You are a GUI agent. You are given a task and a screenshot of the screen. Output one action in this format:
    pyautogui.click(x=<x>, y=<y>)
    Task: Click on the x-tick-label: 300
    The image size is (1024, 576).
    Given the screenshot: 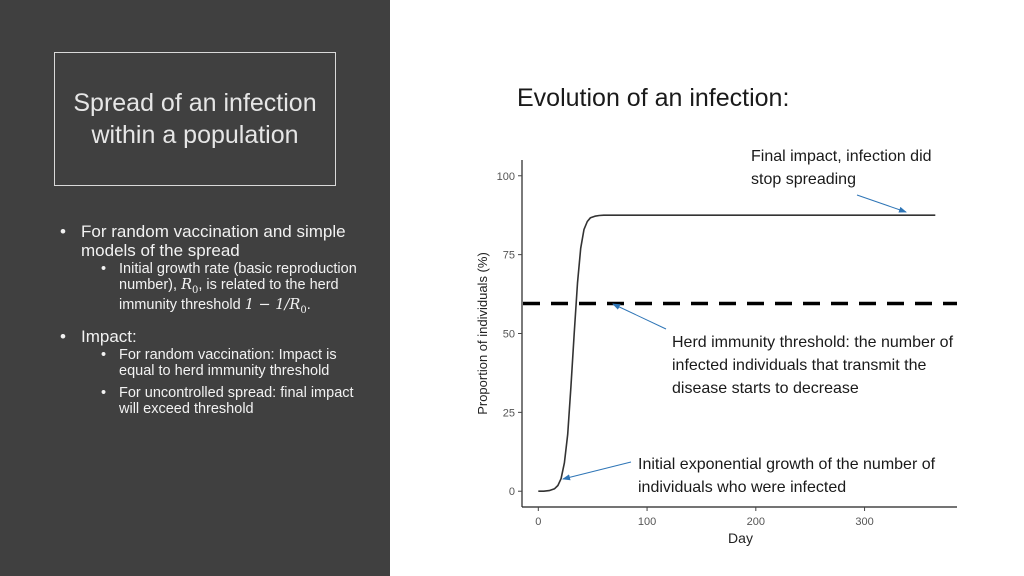 What is the action you would take?
    pyautogui.click(x=864, y=522)
    